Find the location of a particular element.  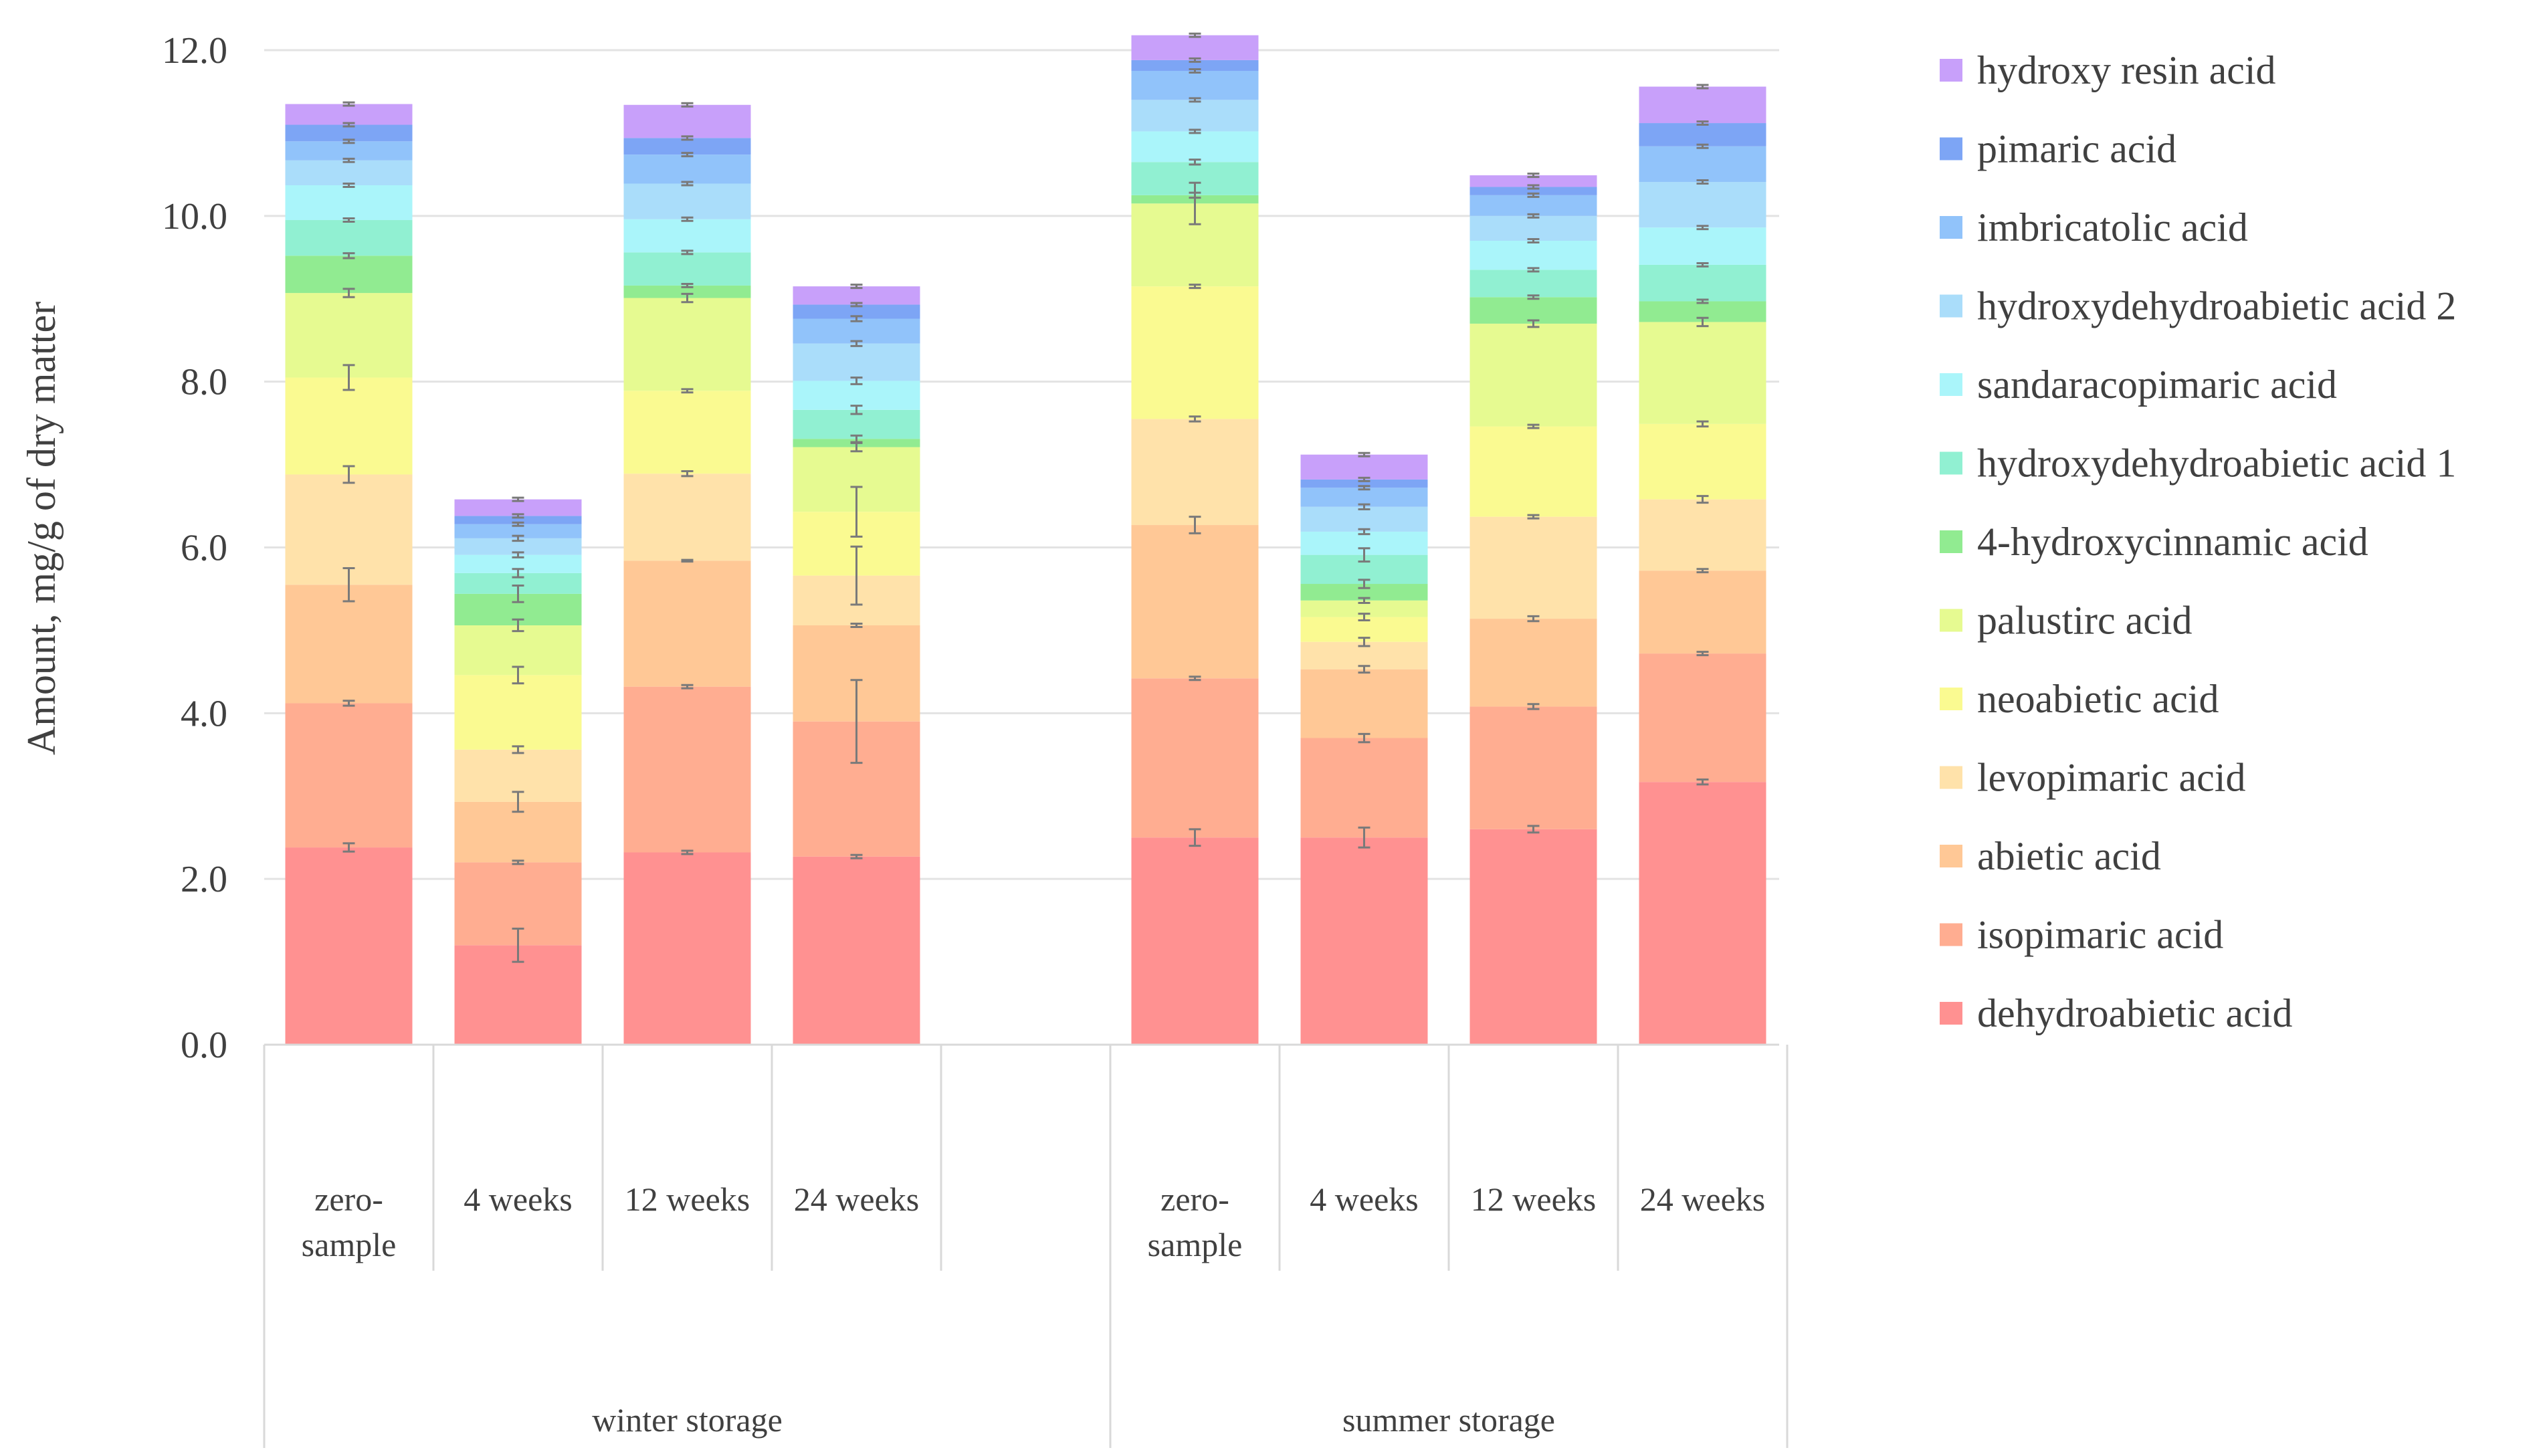

legend-item-4-hydroxycinnamic-acid: 4-hydroxycinnamic acid is located at coordinates (2154, 542).